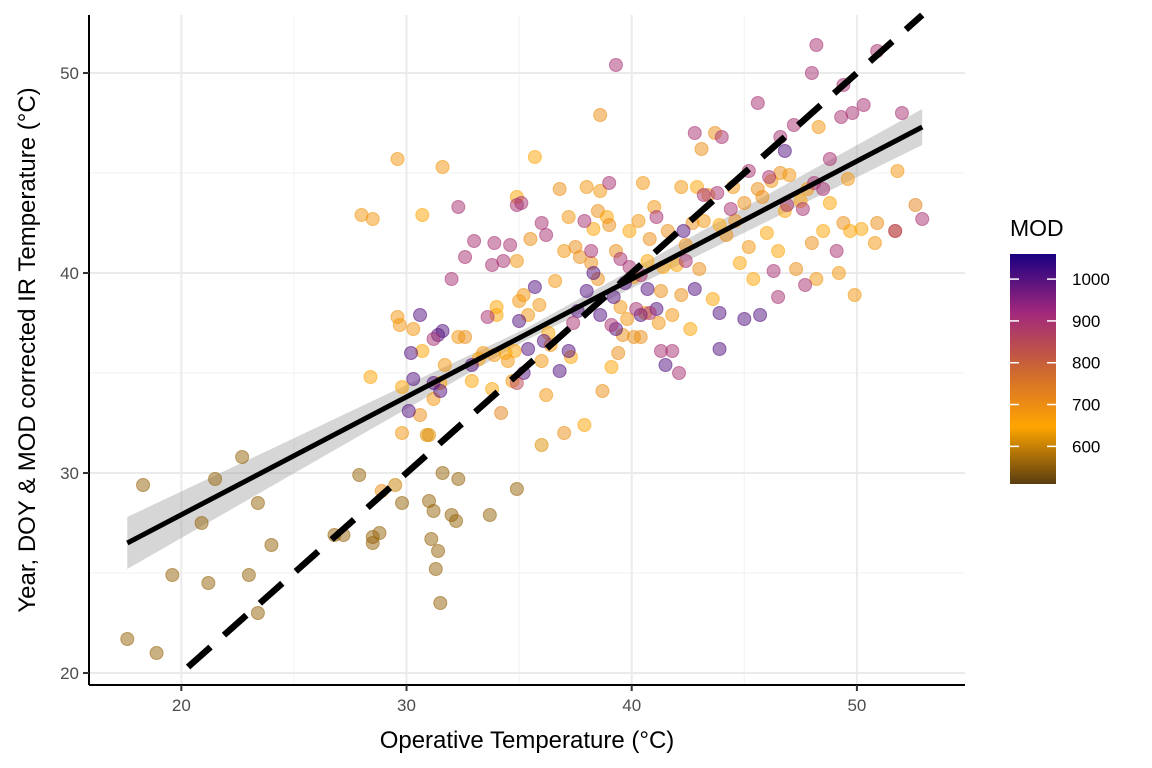  Describe the element at coordinates (1091, 279) in the screenshot. I see `legend-tick-label: 1000` at that location.